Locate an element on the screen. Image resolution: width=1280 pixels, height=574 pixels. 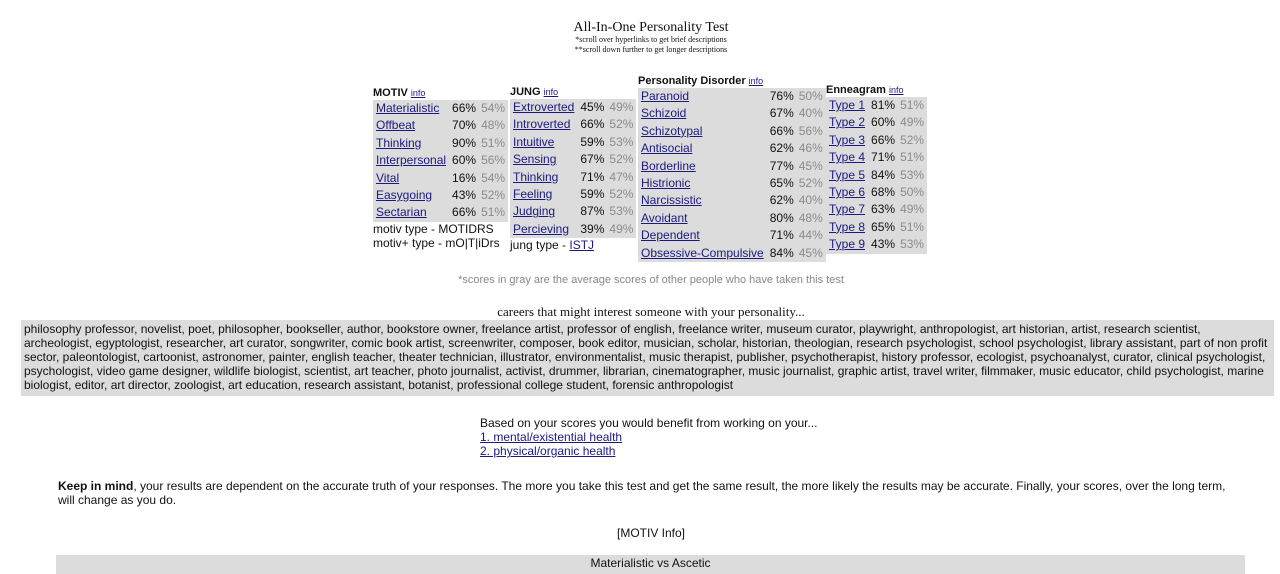
average-score: 40% is located at coordinates (810, 200).